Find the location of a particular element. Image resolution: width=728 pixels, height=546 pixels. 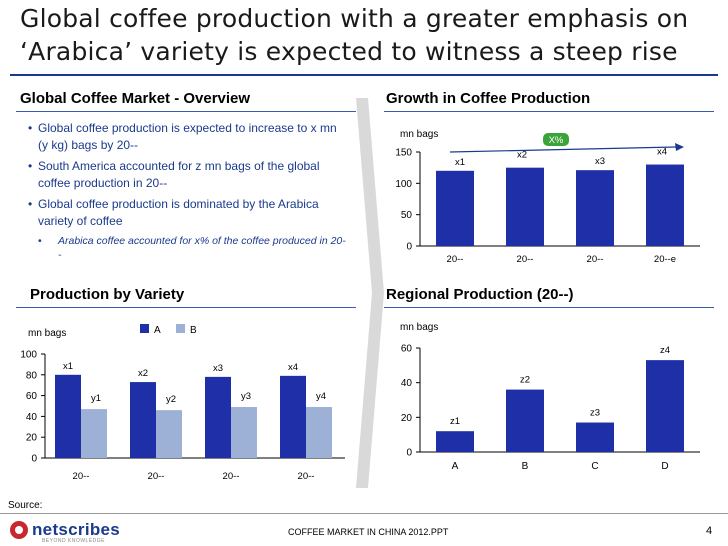

growth-rate-label: X% is located at coordinates (556, 140).